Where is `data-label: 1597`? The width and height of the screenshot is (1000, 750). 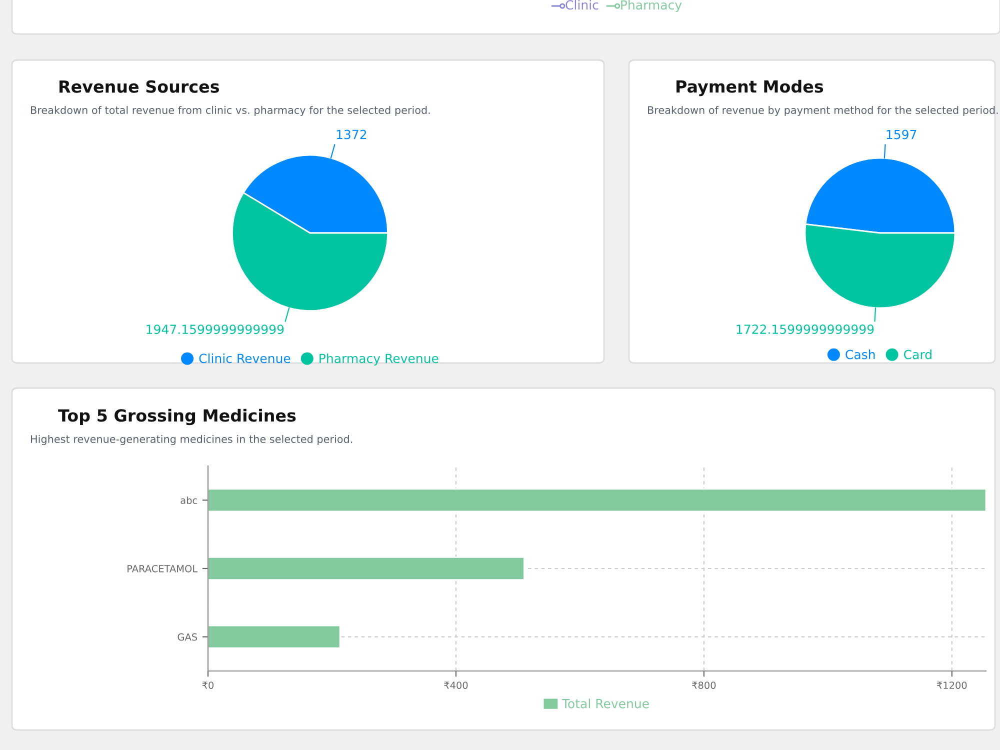
data-label: 1597 is located at coordinates (901, 135).